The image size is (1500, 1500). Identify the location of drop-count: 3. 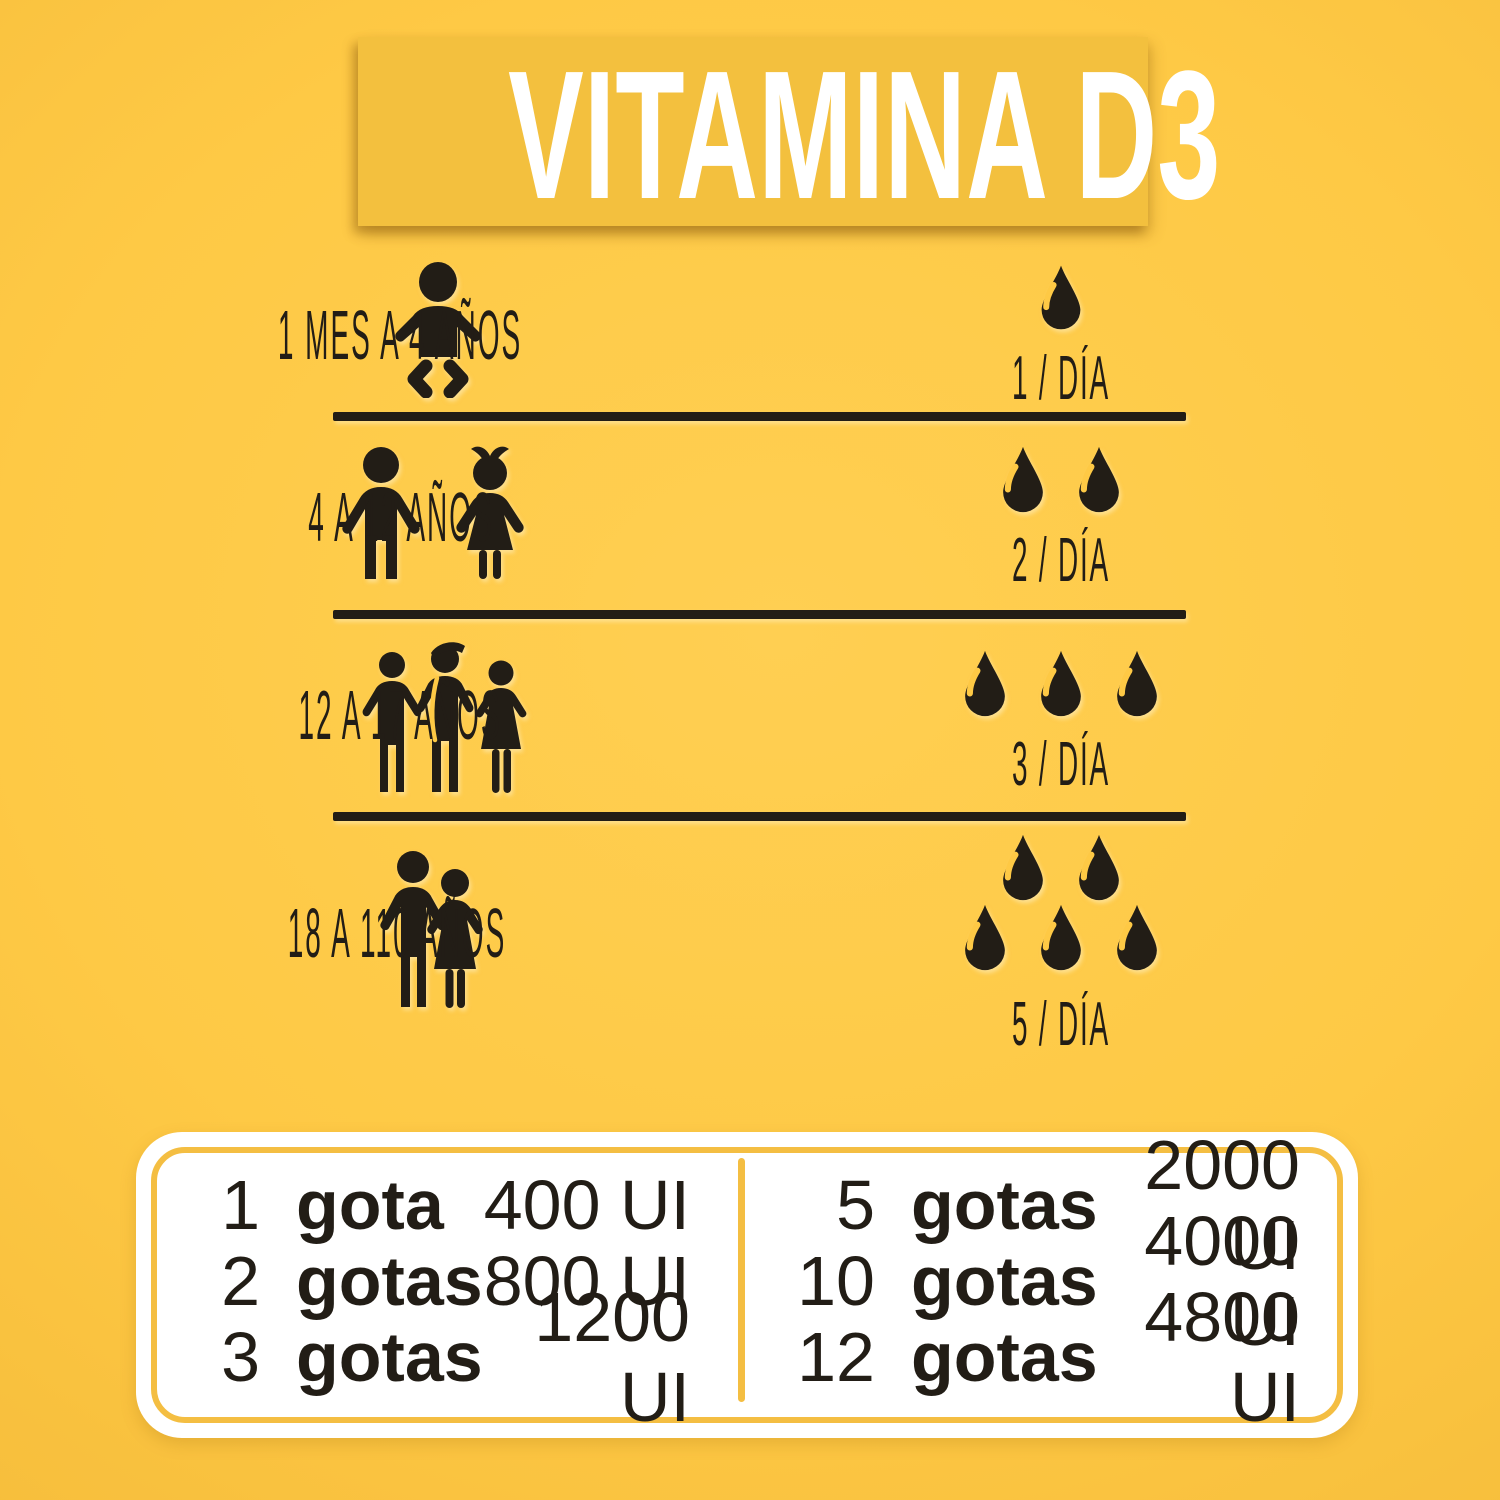
(240, 1357).